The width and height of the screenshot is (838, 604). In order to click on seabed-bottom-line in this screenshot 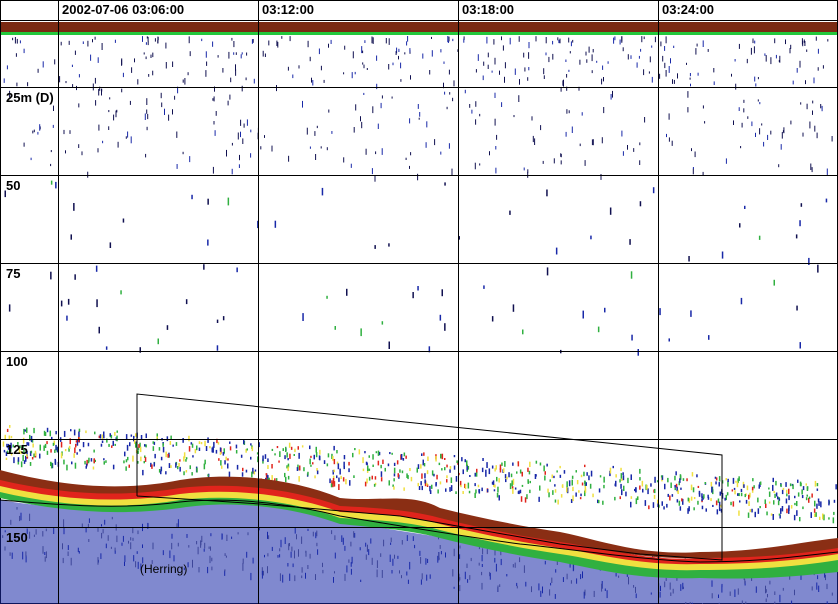, I will do `click(419, 531)`.